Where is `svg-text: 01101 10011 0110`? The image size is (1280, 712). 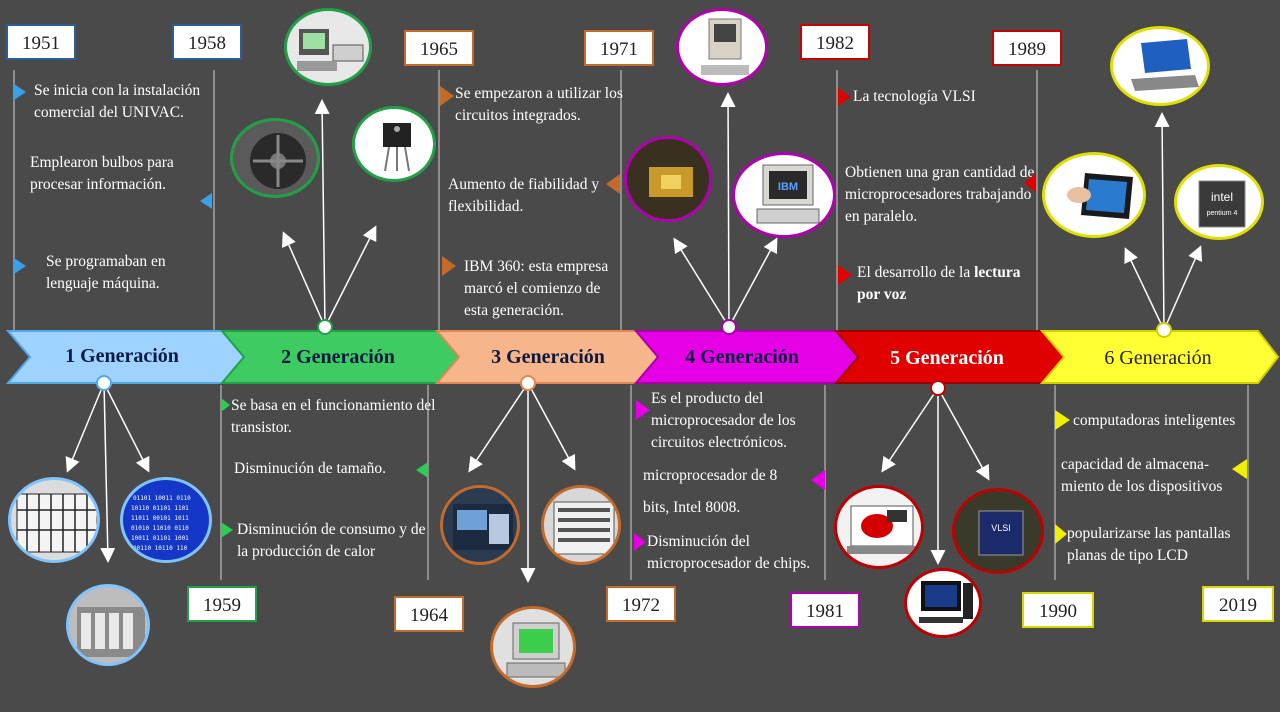
svg-text: 01101 10011 0110 is located at coordinates (162, 498).